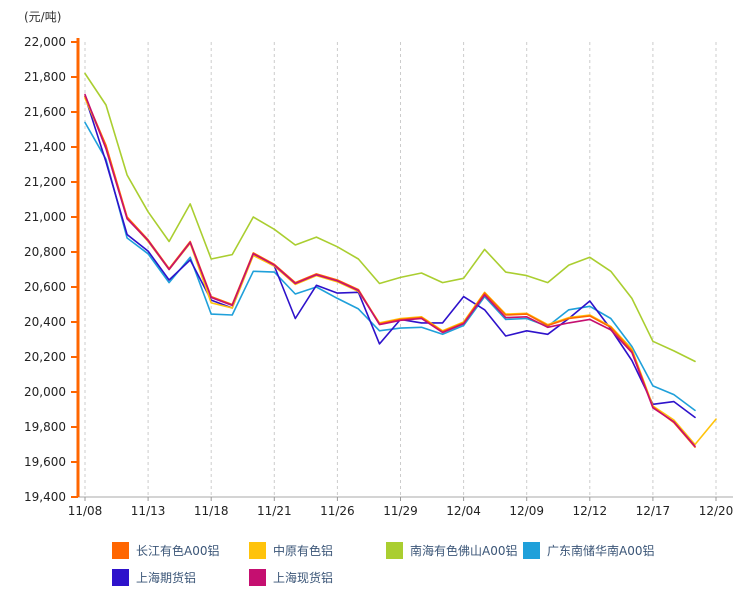 Image resolution: width=745 pixels, height=595 pixels. I want to click on legend-item-guangdong: 广东南储华南A00铝, so click(591, 550).